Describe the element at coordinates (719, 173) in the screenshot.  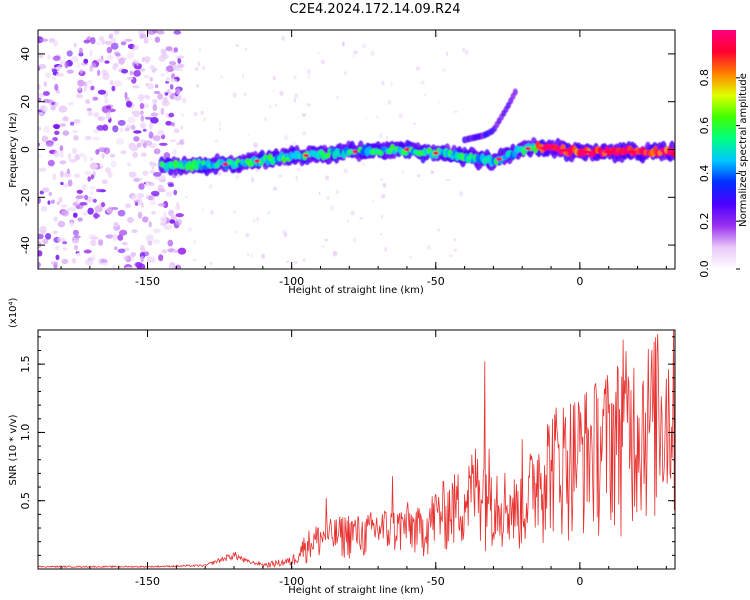
I see `colorbar-ticks: 0.0 0.2 0.4 0.6 0.8` at that location.